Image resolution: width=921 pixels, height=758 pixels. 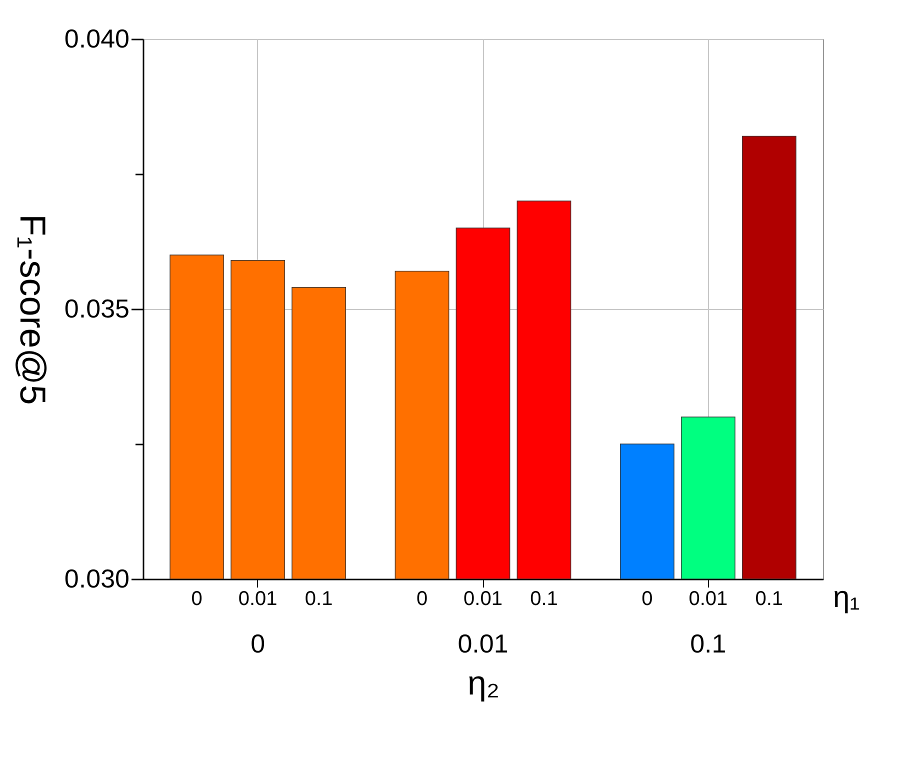 What do you see at coordinates (708, 643) in the screenshot?
I see `category-label: 0.1` at bounding box center [708, 643].